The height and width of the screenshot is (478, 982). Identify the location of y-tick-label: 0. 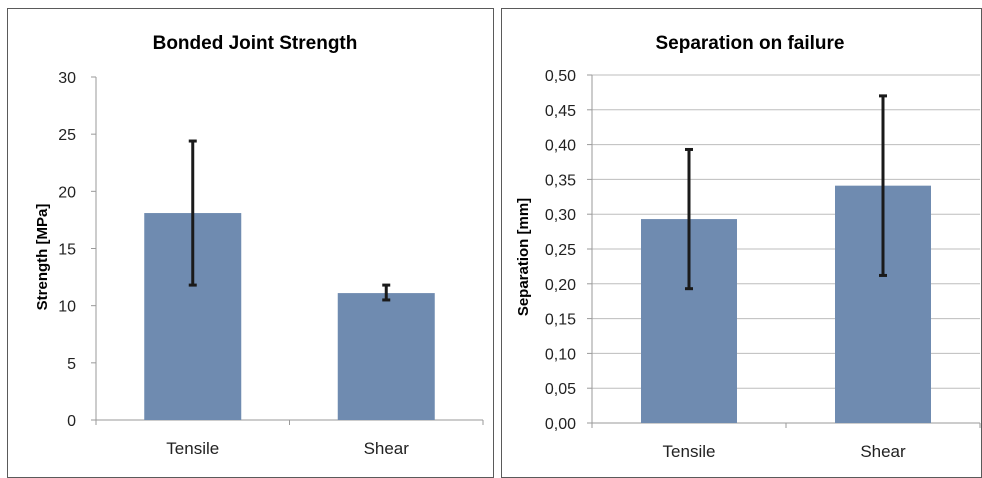
(71, 421).